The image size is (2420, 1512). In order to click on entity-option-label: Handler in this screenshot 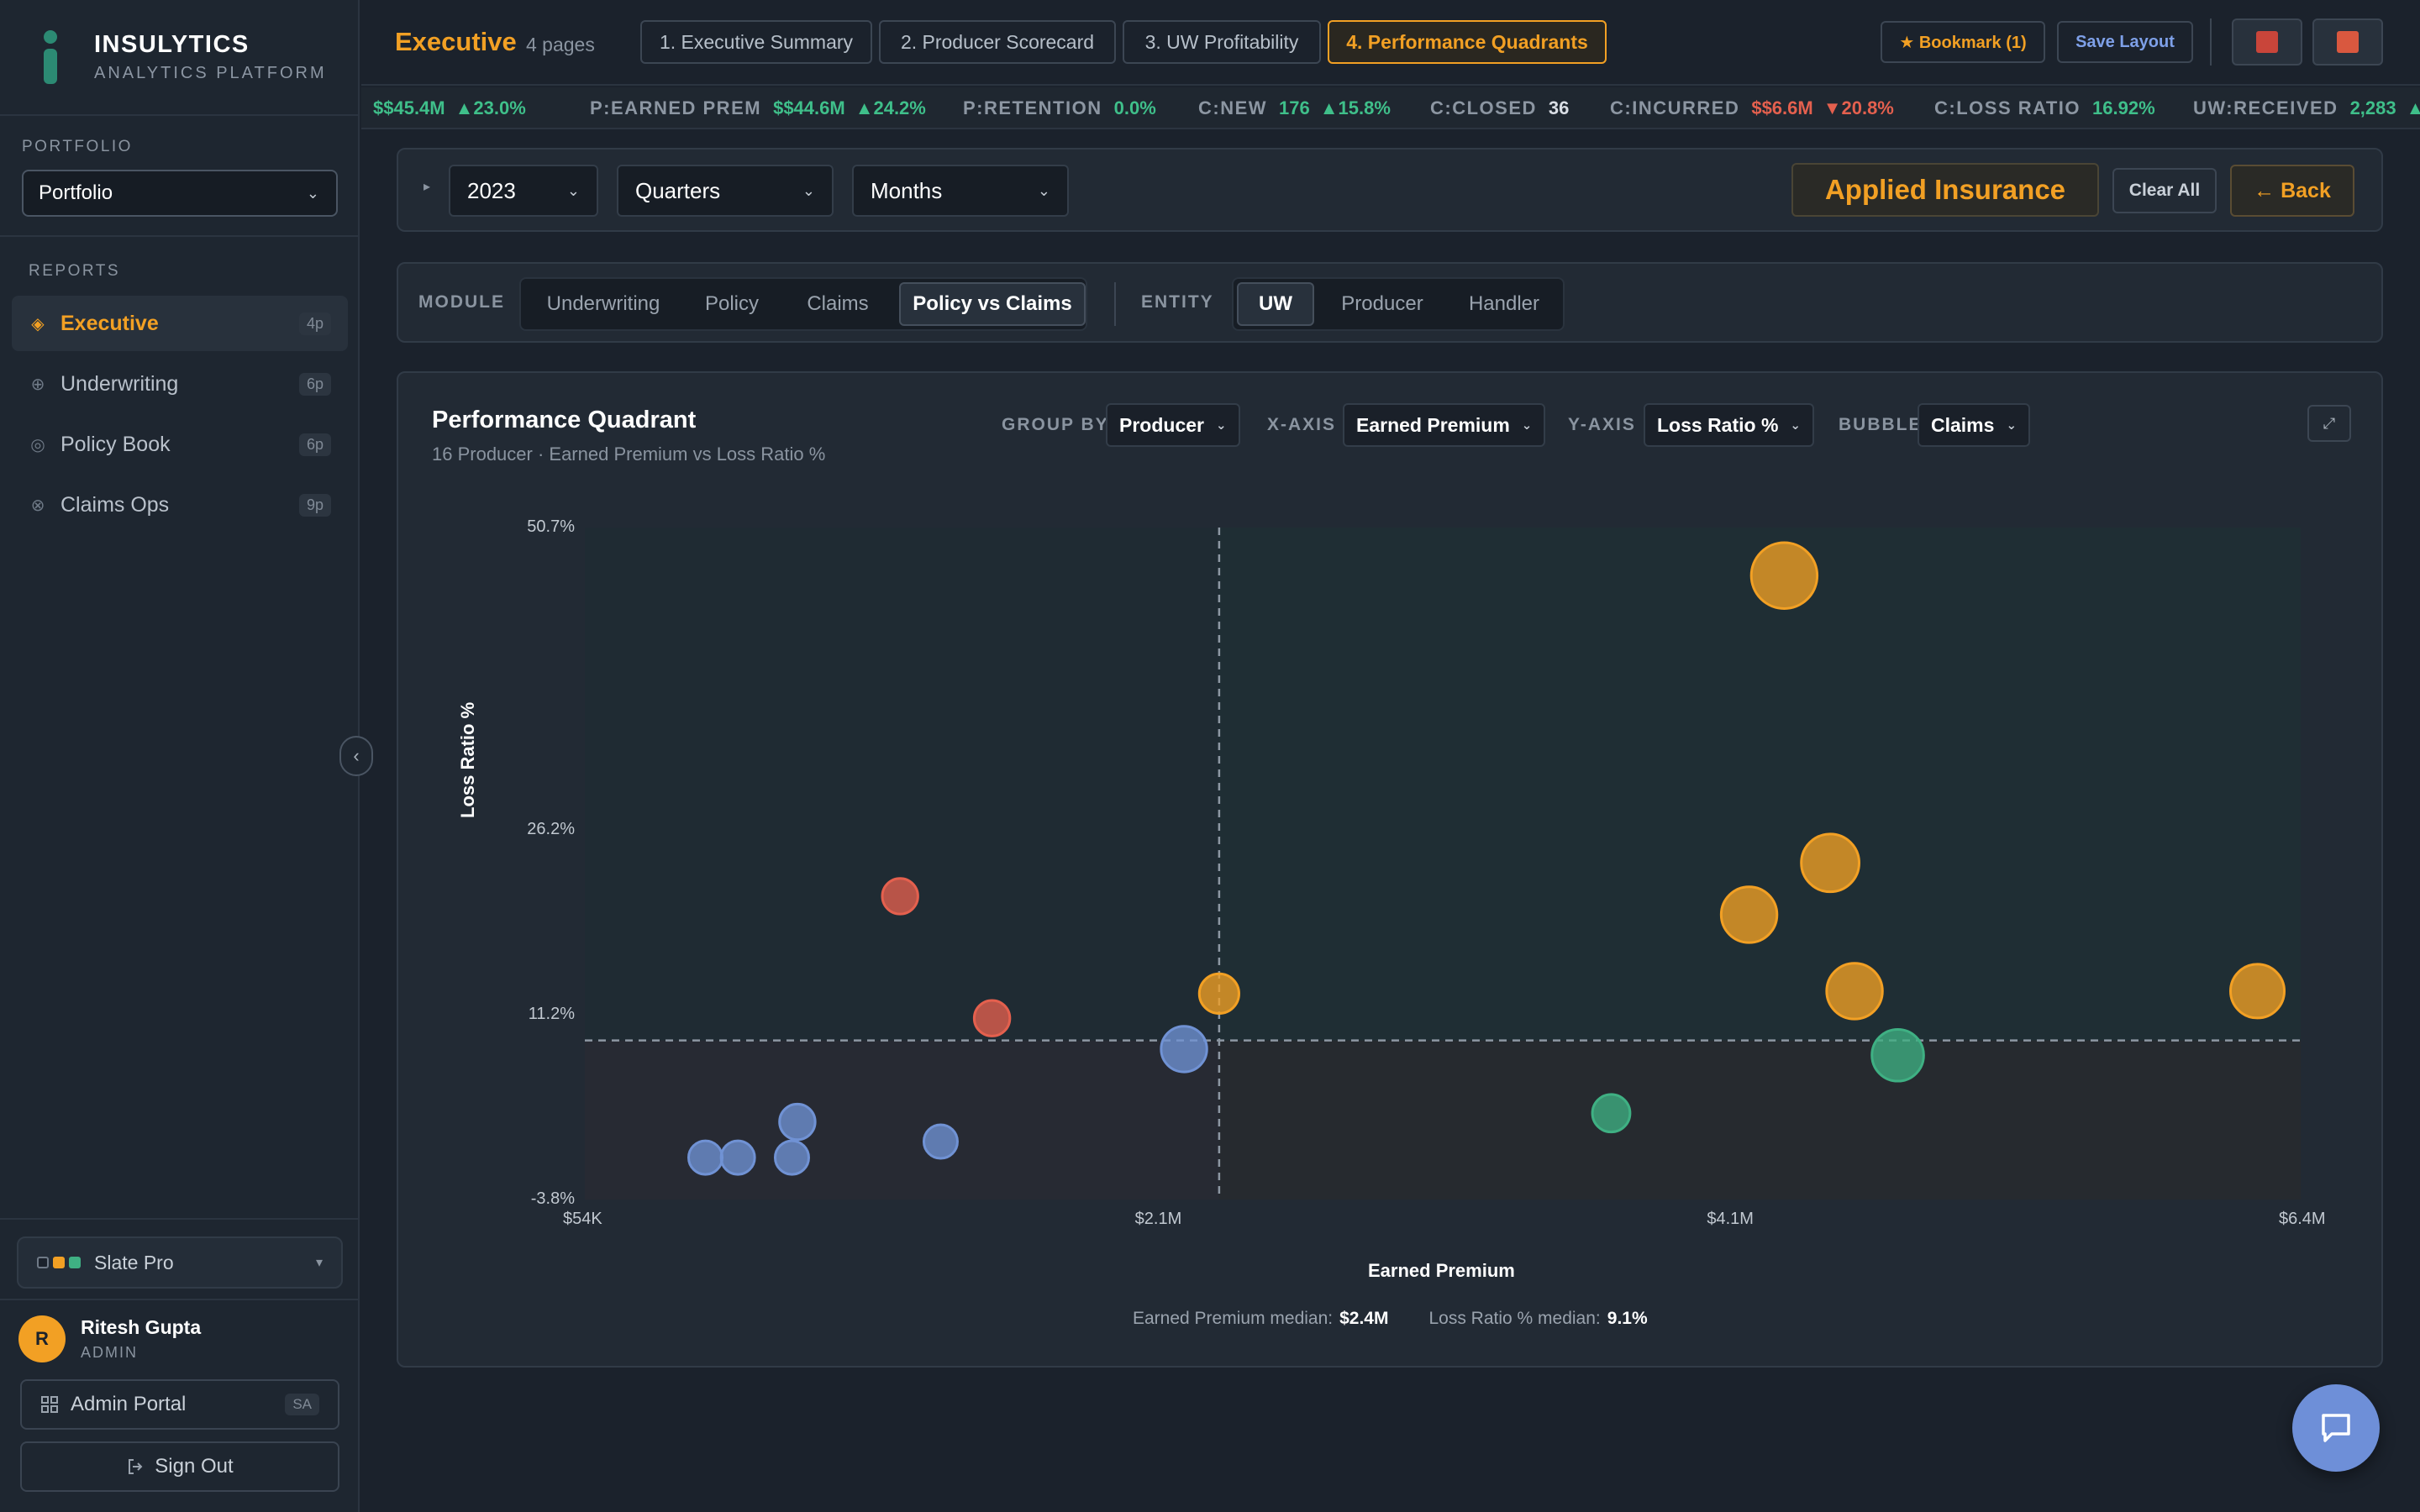, I will do `click(1504, 303)`.